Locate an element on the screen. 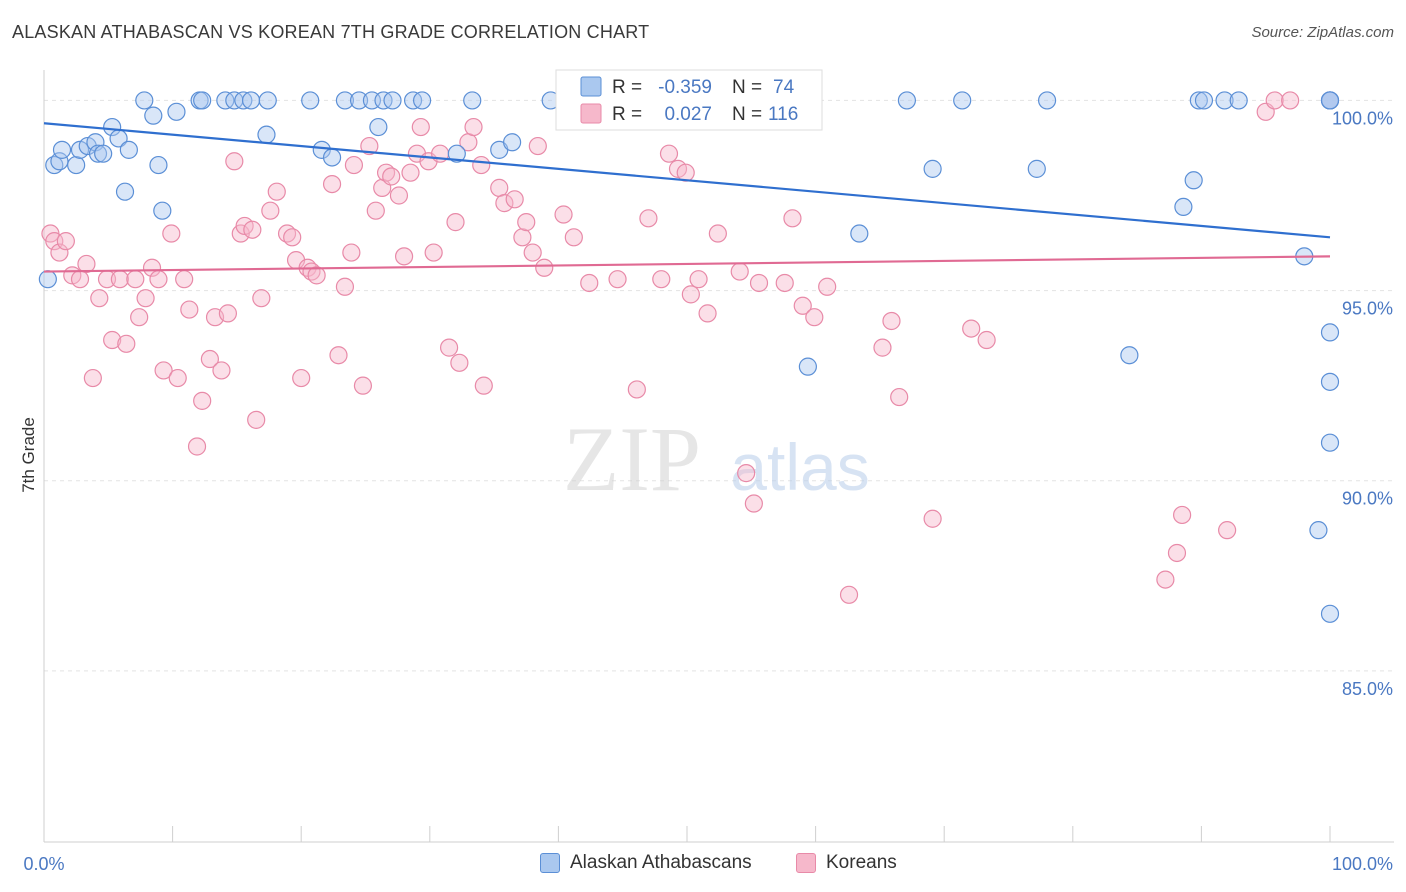  athabascan-trend-line is located at coordinates (687, 180).